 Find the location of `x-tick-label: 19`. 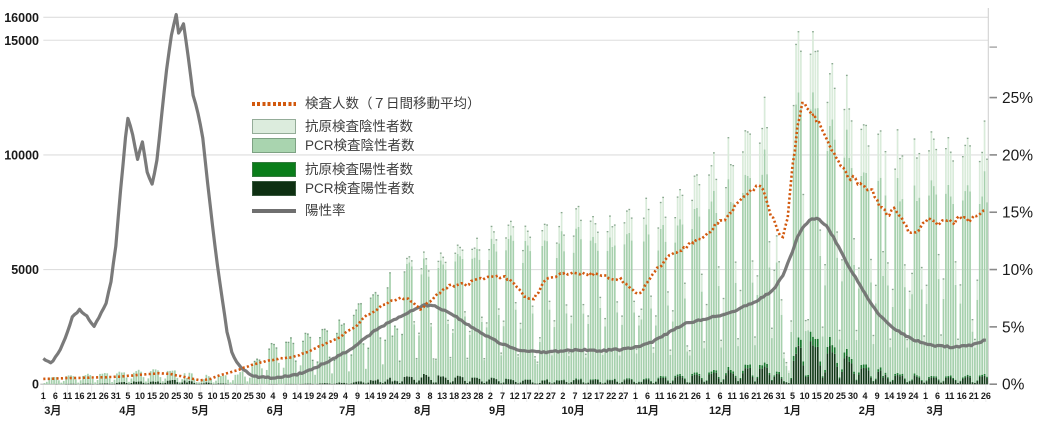

x-tick-label: 19 is located at coordinates (901, 396).